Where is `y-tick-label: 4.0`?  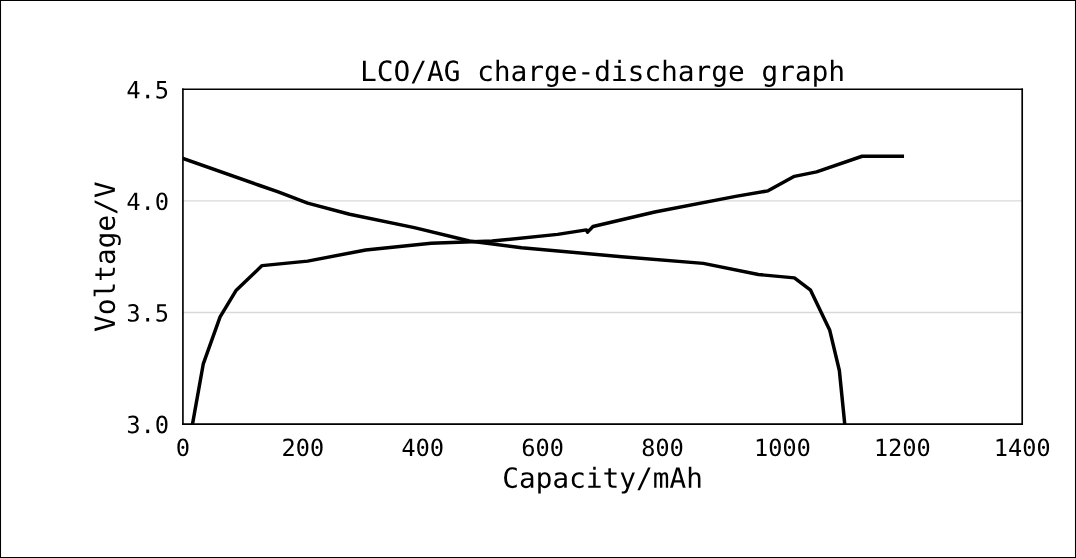
y-tick-label: 4.0 is located at coordinates (147, 201).